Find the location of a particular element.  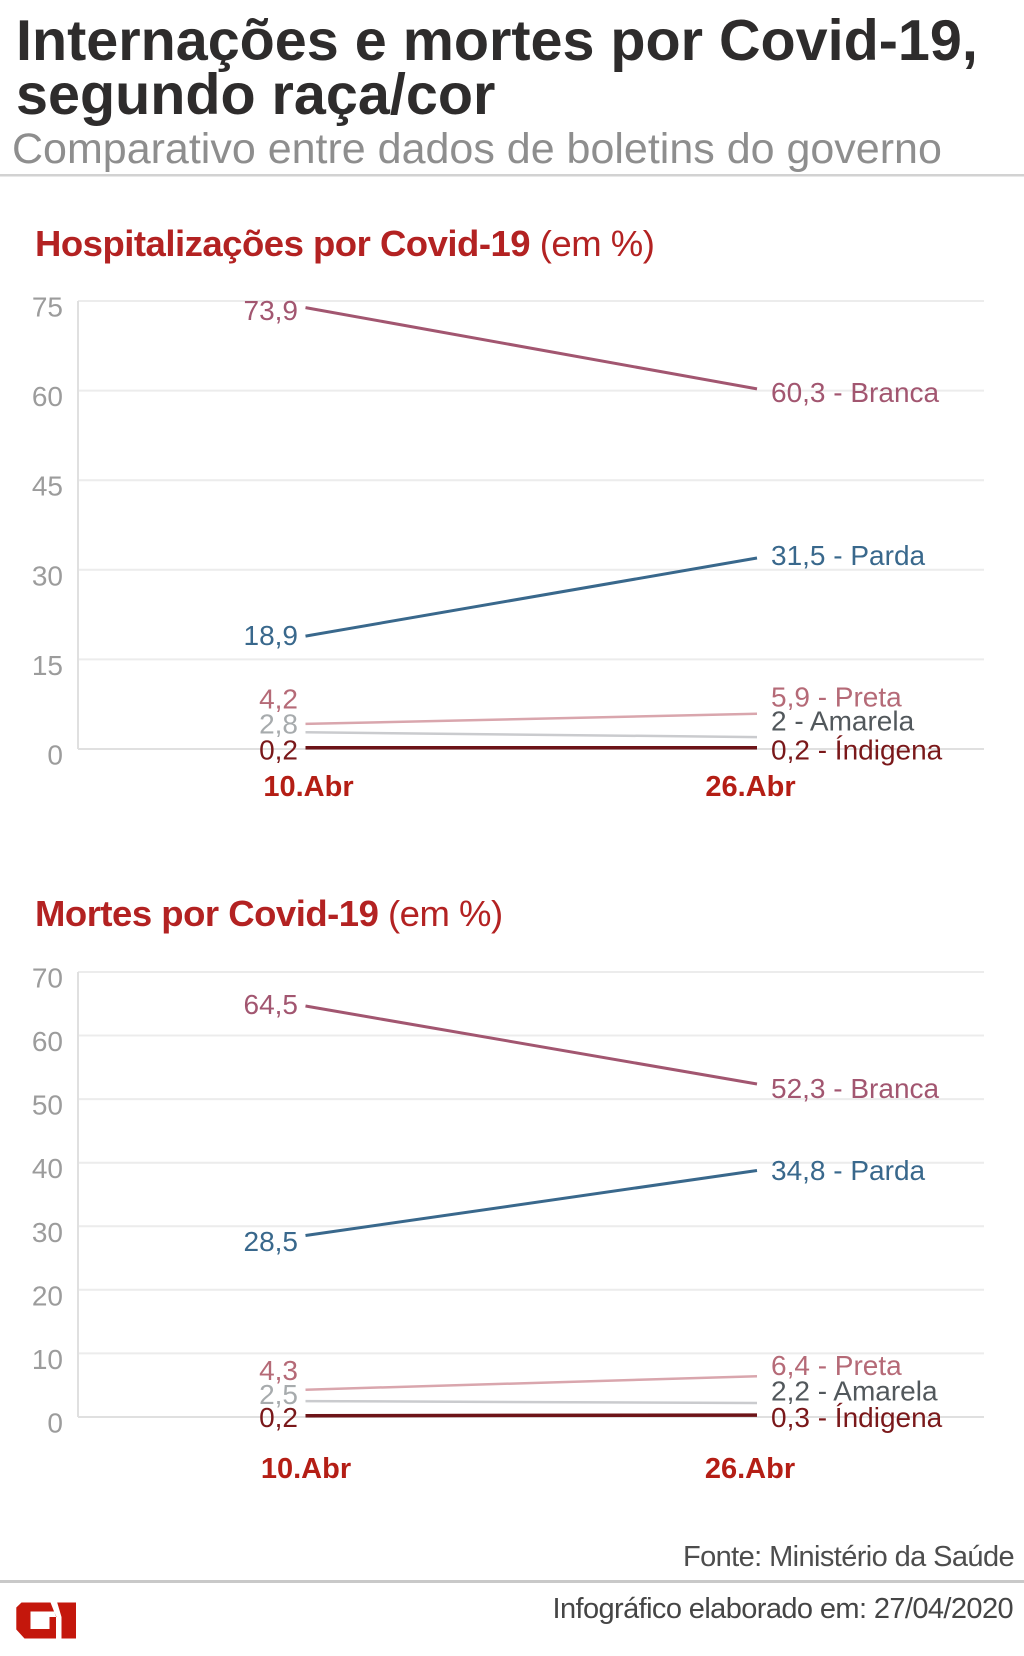

svg-text: 0,3 - Índigena is located at coordinates (857, 1417).